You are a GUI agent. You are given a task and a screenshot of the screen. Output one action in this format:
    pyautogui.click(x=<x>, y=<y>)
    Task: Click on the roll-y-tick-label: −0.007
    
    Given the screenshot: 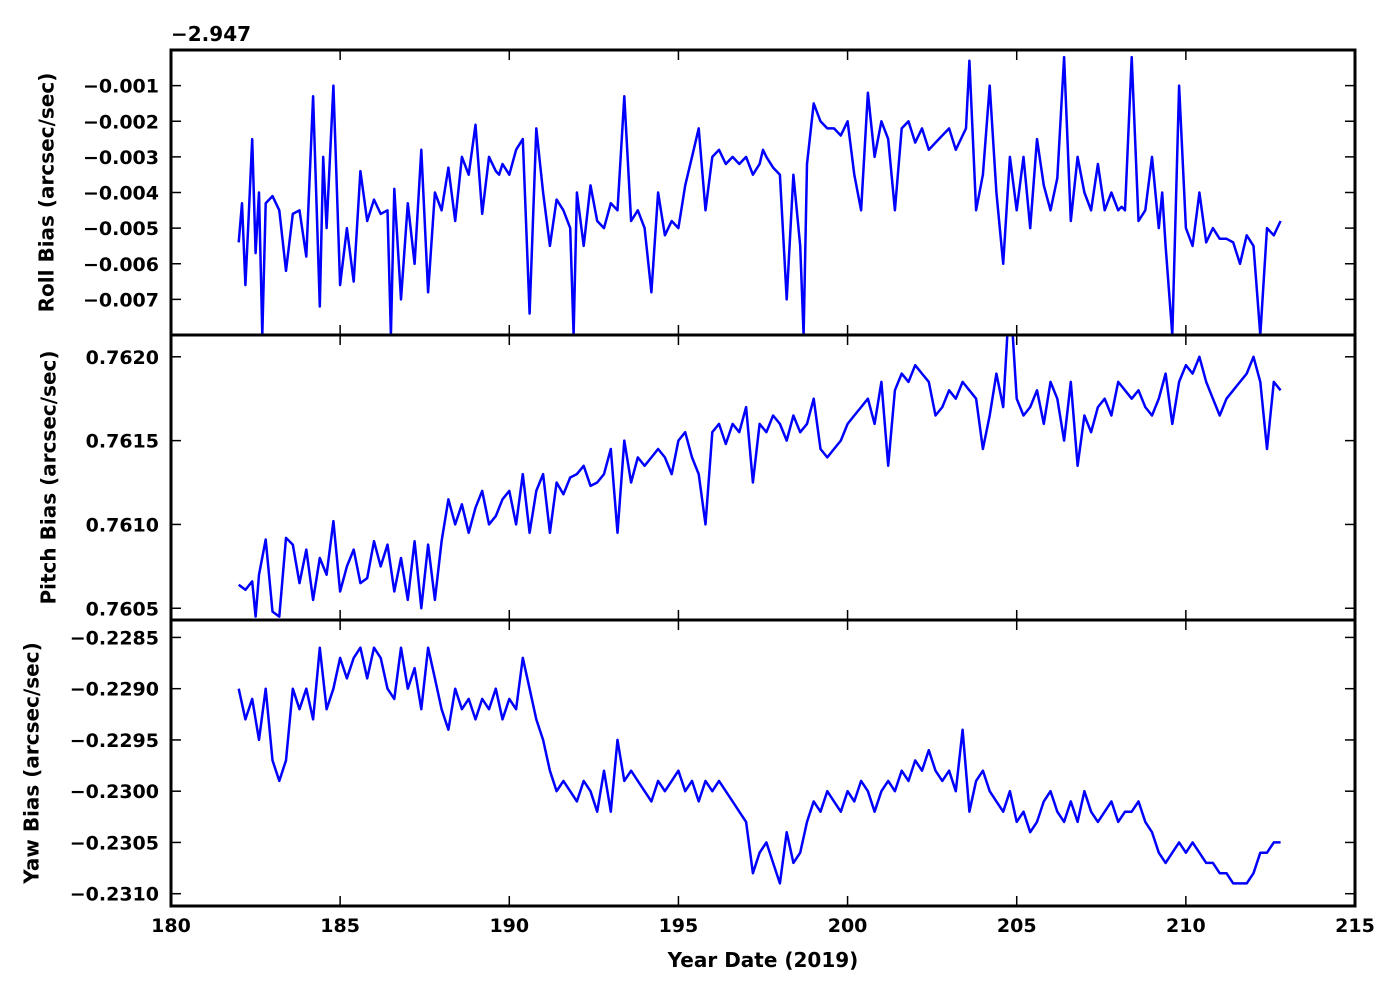 What is the action you would take?
    pyautogui.click(x=121, y=300)
    